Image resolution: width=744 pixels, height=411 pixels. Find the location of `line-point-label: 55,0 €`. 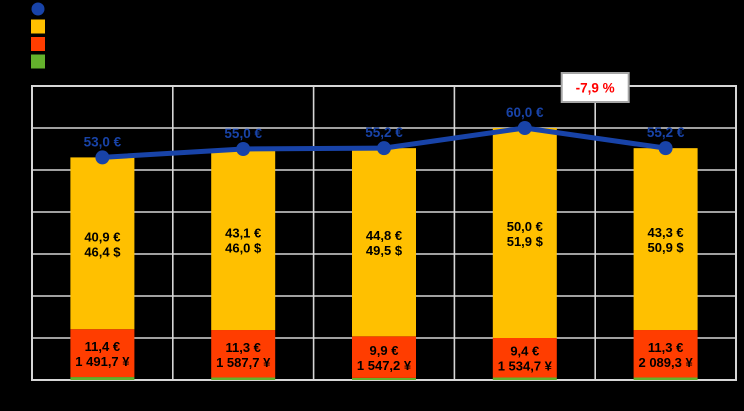

line-point-label: 55,0 € is located at coordinates (243, 133).